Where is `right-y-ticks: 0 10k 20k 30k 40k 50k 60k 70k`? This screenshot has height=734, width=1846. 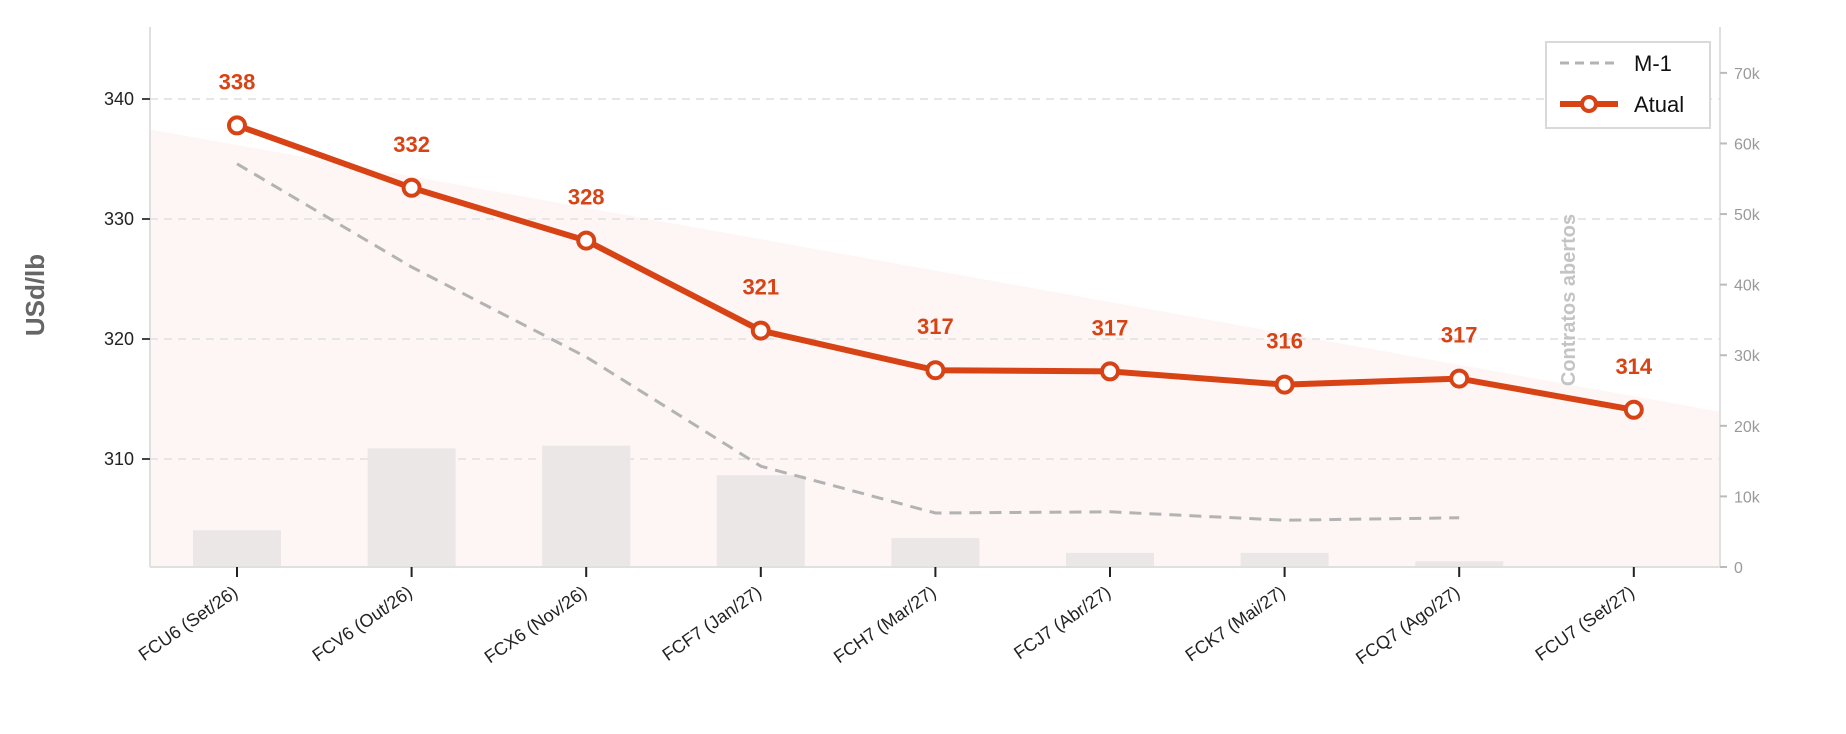
right-y-ticks: 0 10k 20k 30k 40k 50k 60k 70k is located at coordinates (1740, 321).